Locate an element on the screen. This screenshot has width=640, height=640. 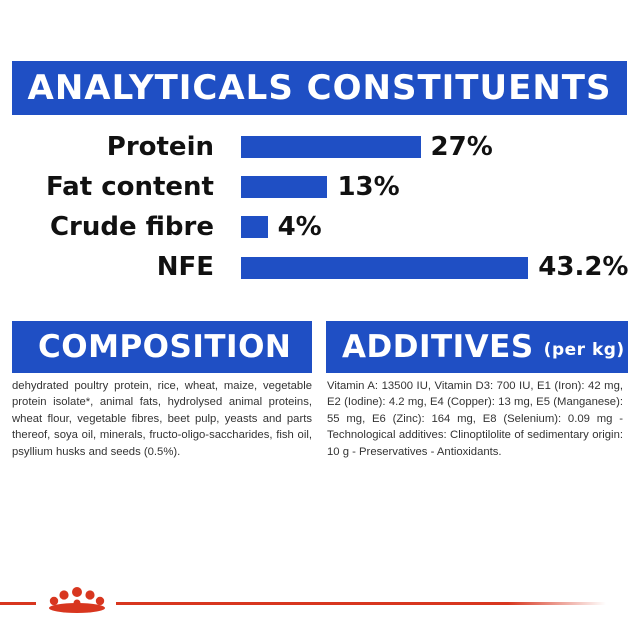
footer-line-right is located at coordinates (361, 603).